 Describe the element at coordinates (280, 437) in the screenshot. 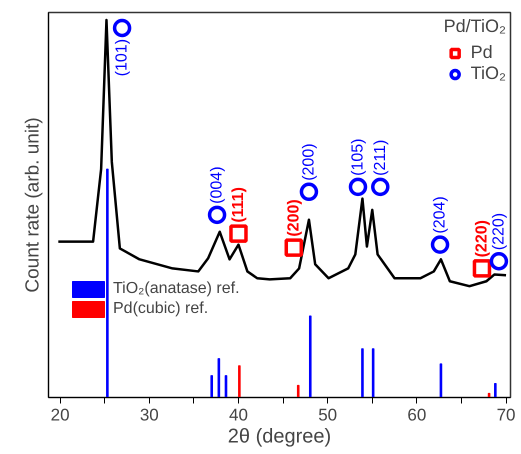

I see `x-axis-title: 2θ (degree)` at that location.